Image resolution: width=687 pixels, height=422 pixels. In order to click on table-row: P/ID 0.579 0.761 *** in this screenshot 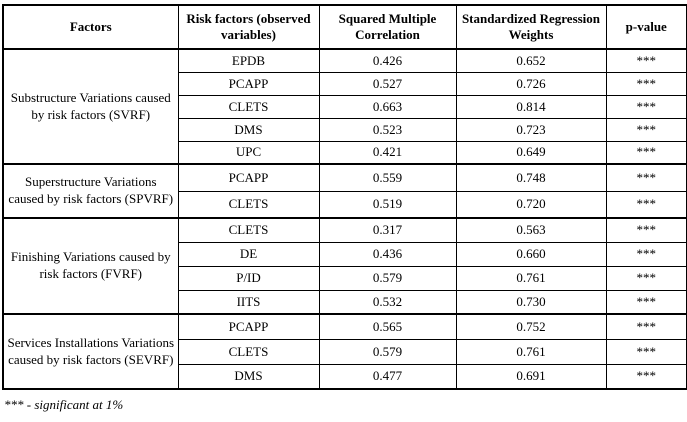, I will do `click(345, 278)`.